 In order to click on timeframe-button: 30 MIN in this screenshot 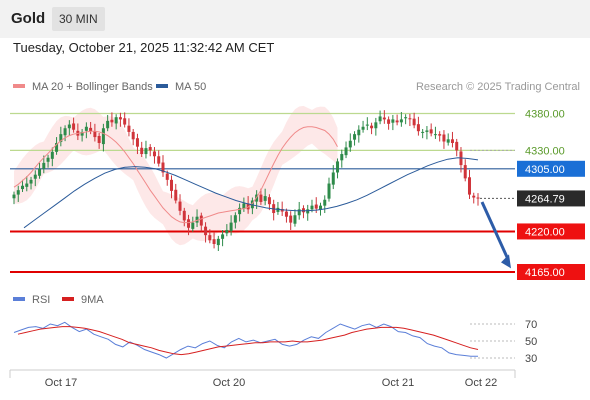, I will do `click(78, 19)`.